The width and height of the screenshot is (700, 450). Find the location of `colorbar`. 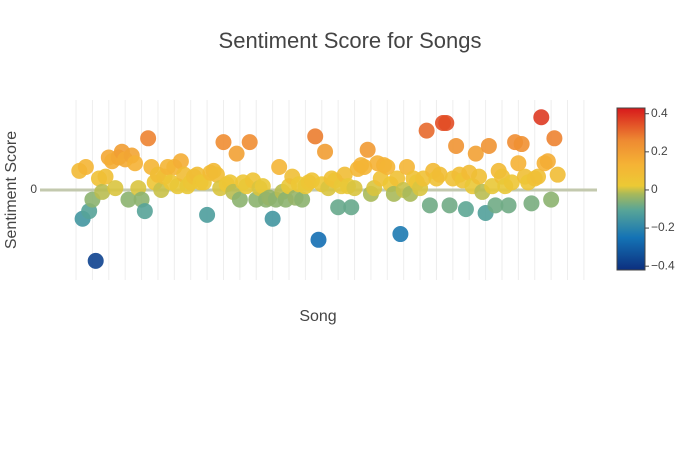

colorbar is located at coordinates (631, 189).